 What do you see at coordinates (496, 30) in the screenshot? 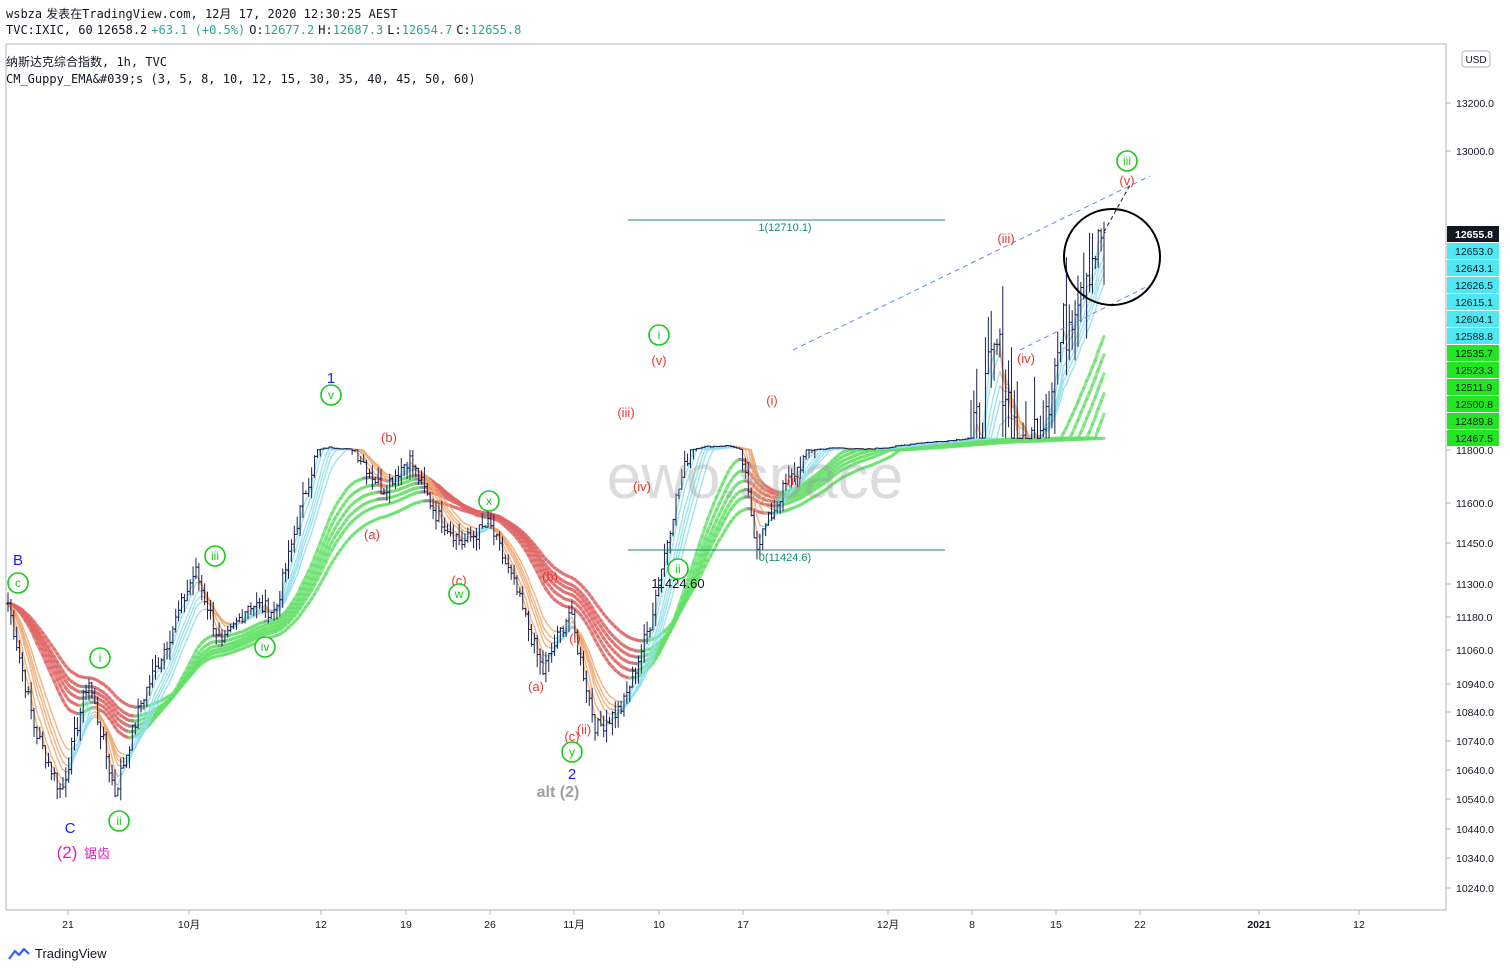
I see `close-value: 12655.8` at bounding box center [496, 30].